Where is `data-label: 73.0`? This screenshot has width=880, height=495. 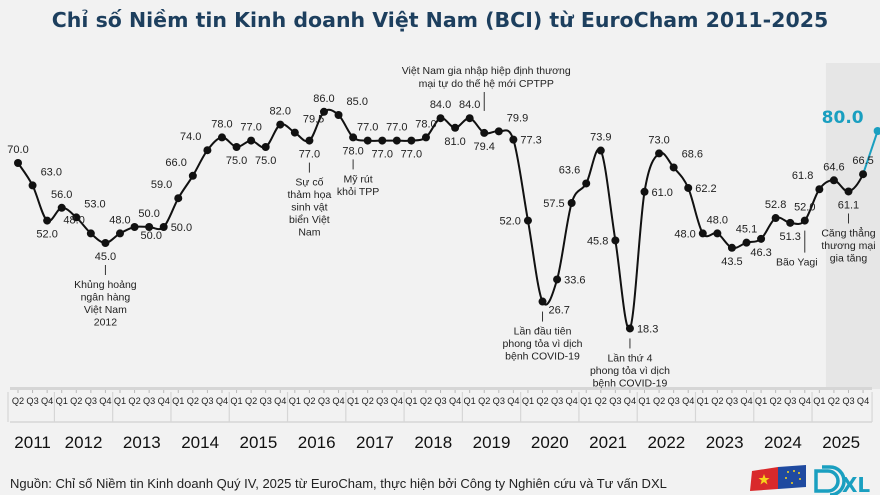 data-label: 73.0 is located at coordinates (658, 140).